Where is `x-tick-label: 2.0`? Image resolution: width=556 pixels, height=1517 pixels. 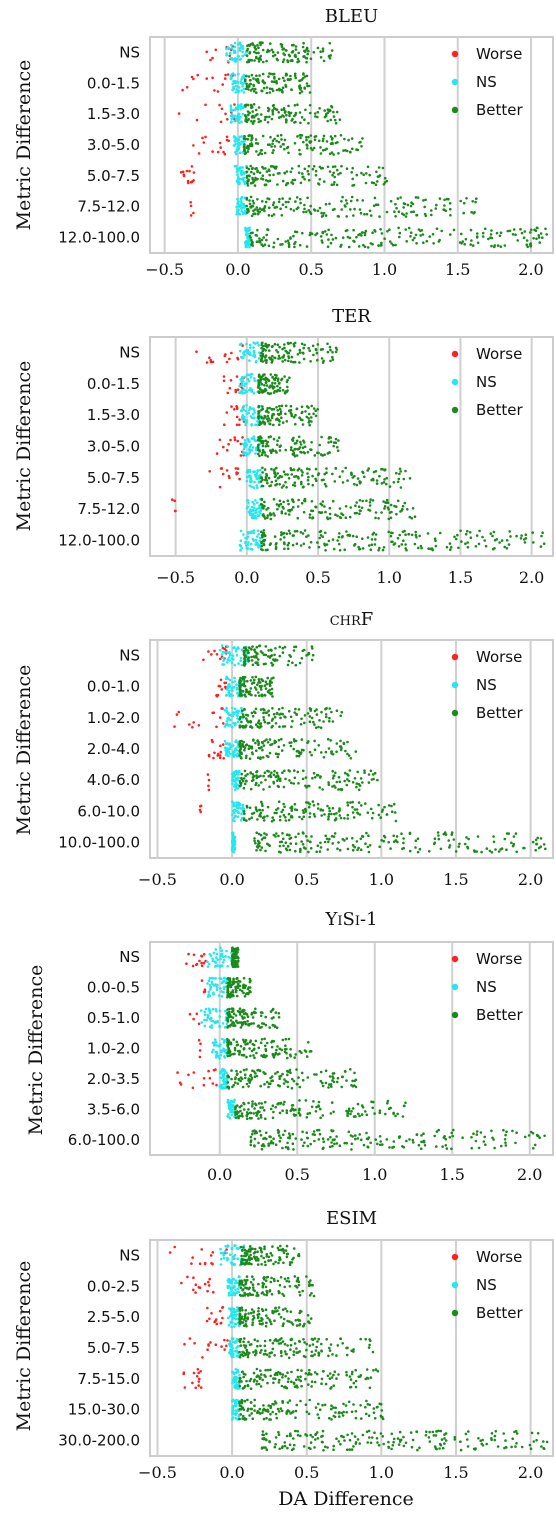
x-tick-label: 2.0 is located at coordinates (529, 1174).